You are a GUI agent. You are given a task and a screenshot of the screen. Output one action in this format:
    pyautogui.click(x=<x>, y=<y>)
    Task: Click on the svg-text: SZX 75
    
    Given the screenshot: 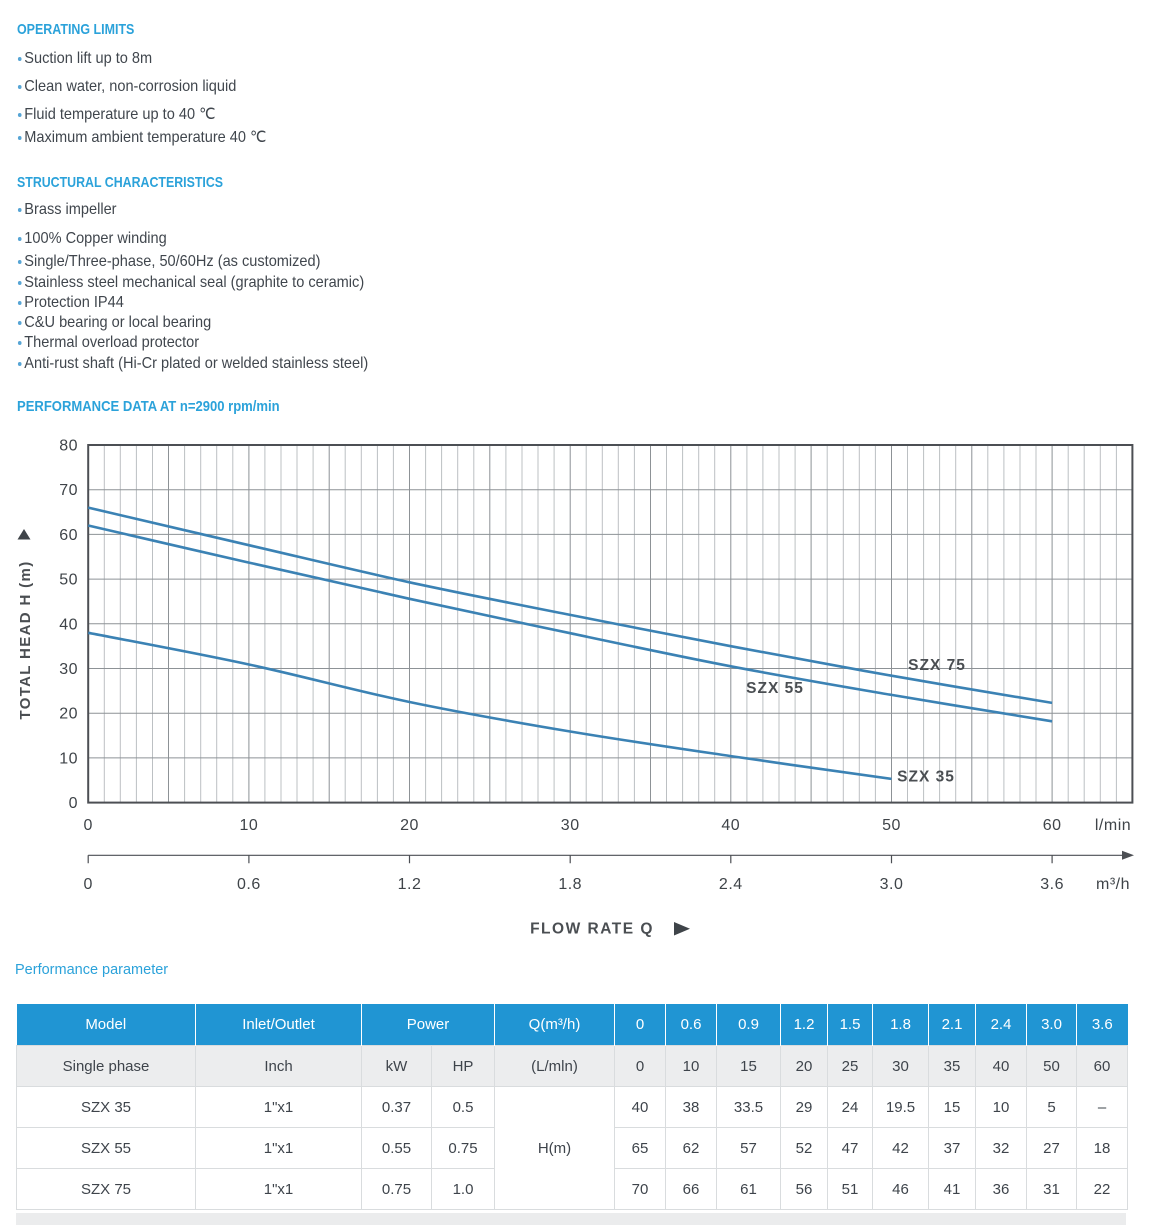 What is the action you would take?
    pyautogui.click(x=937, y=665)
    